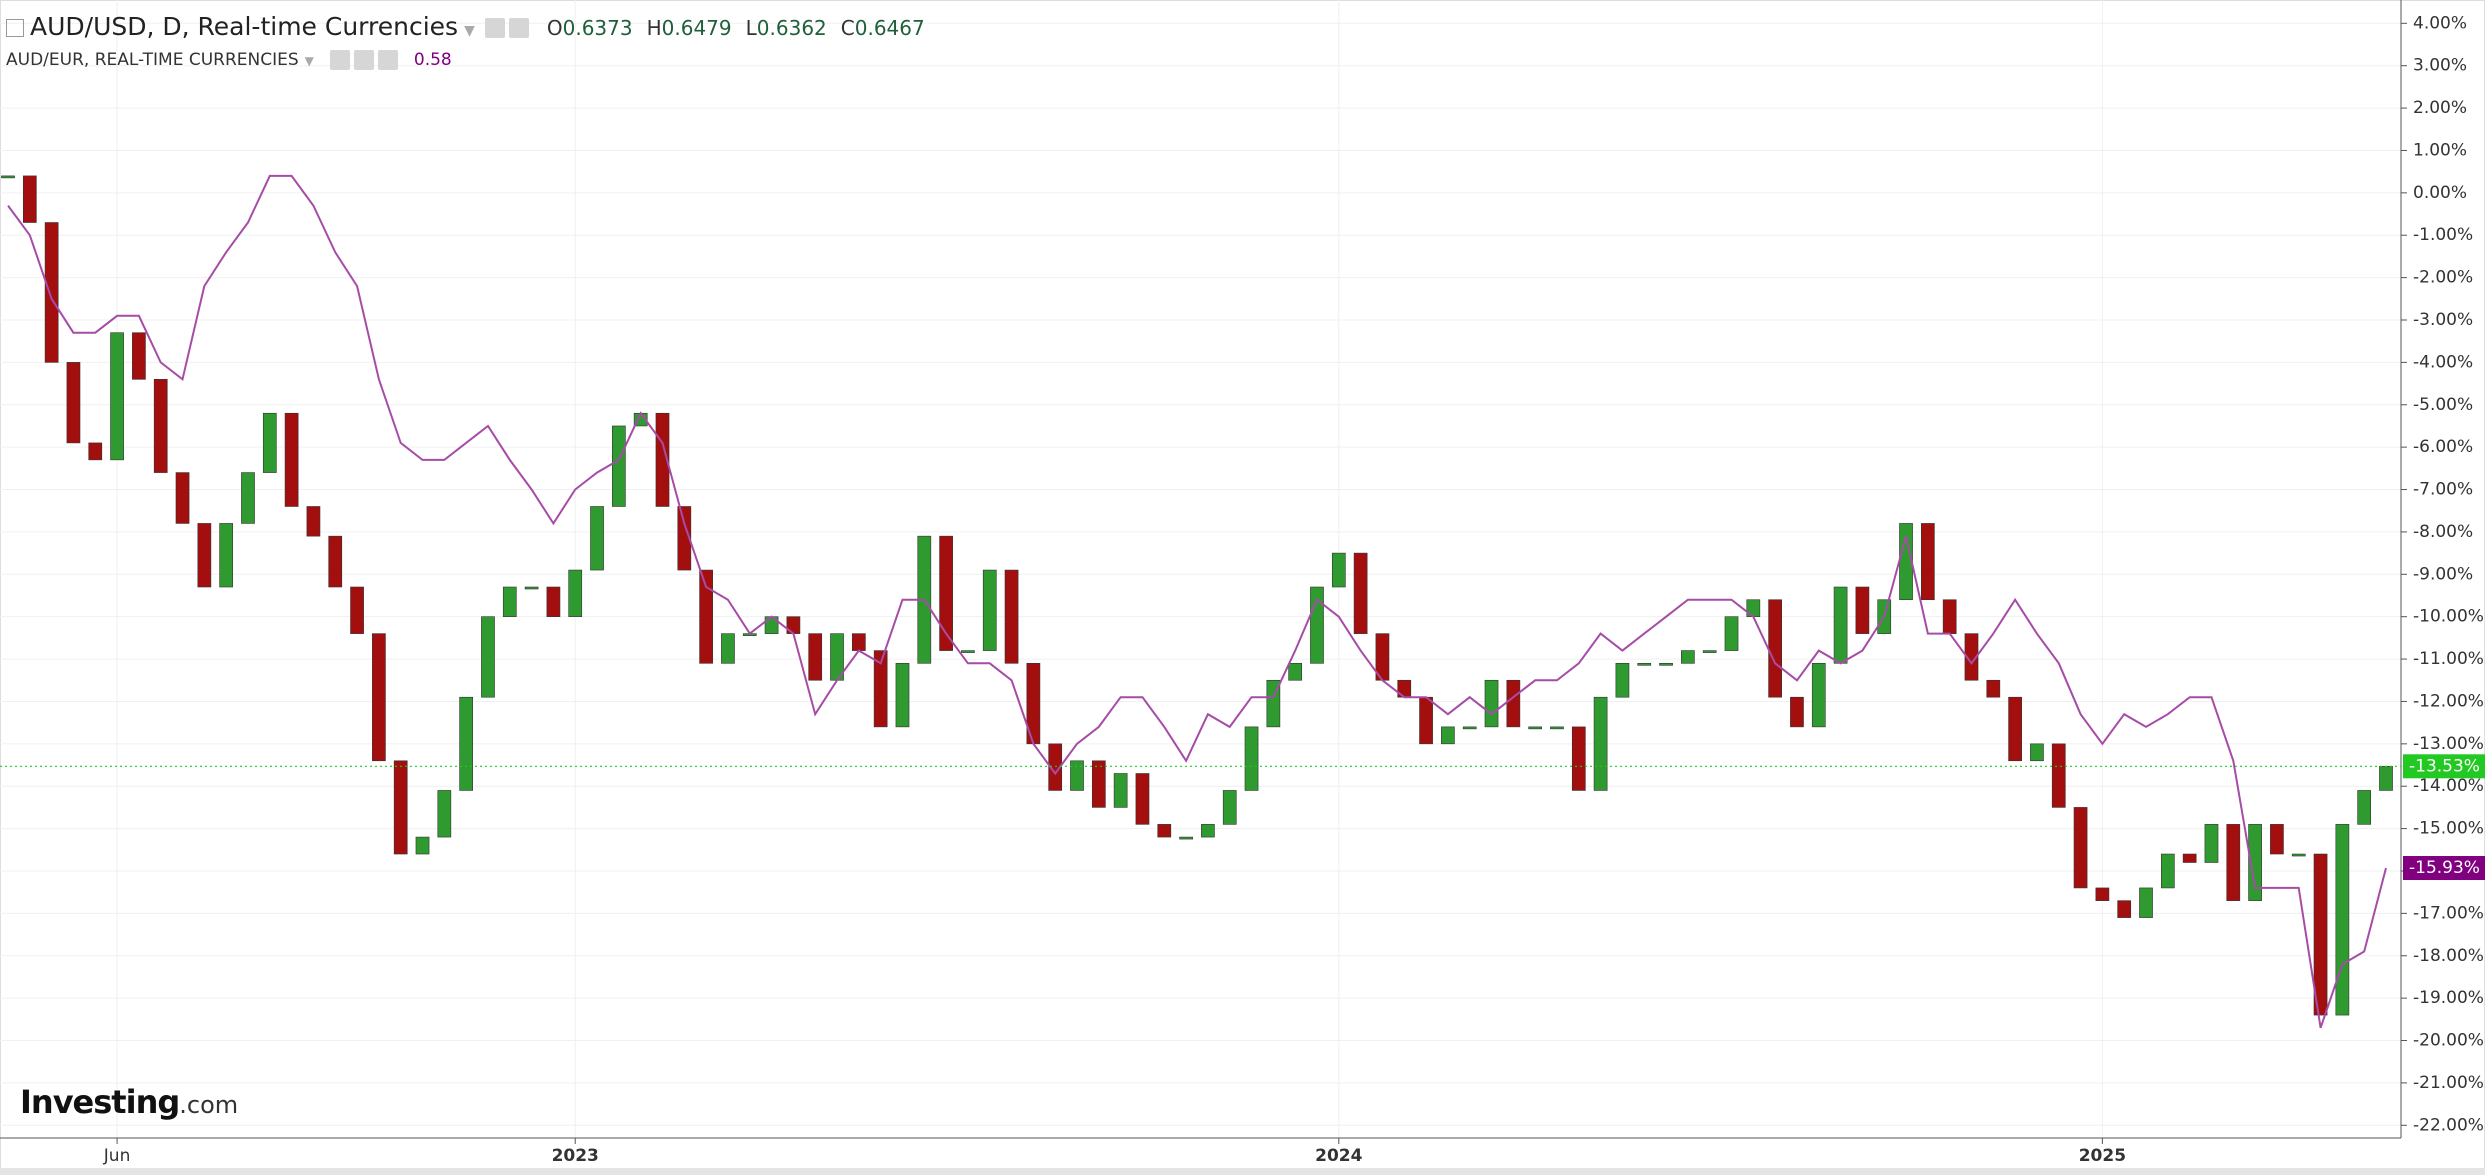  I want to click on y-tick-label: -9.00%, so click(2443, 574).